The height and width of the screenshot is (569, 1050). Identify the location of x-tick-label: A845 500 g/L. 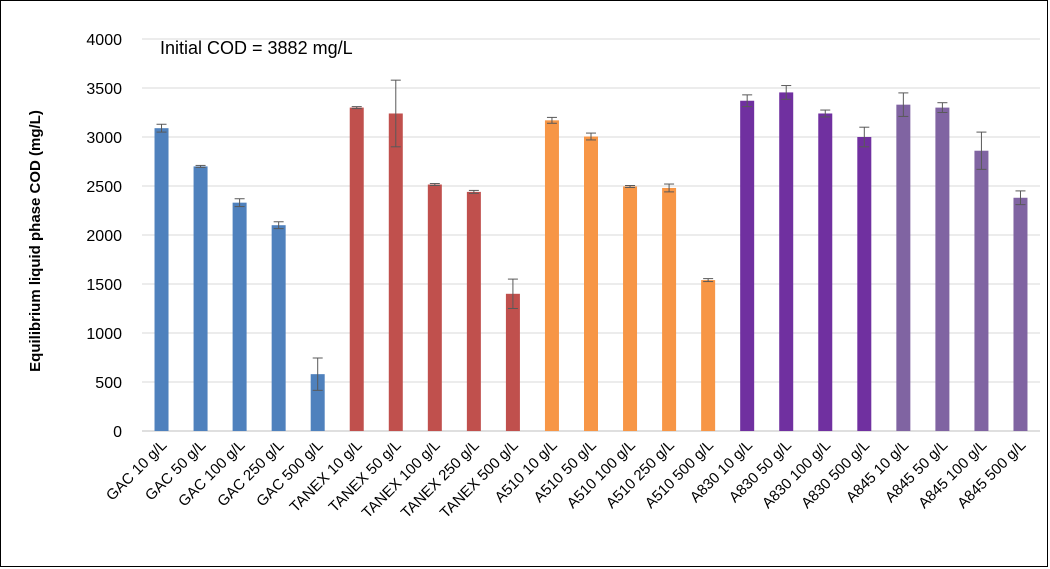
(991, 474).